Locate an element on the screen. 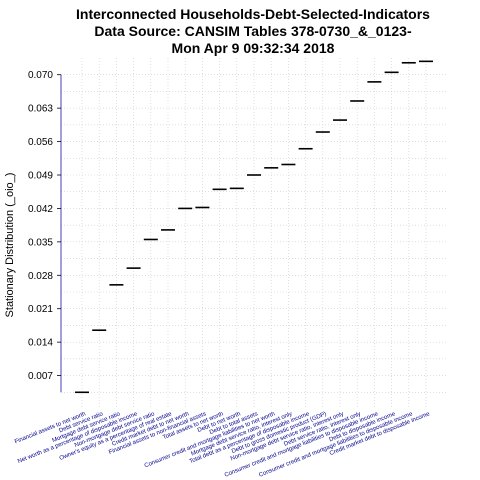  y-tick-label: 0.014 is located at coordinates (40, 343).